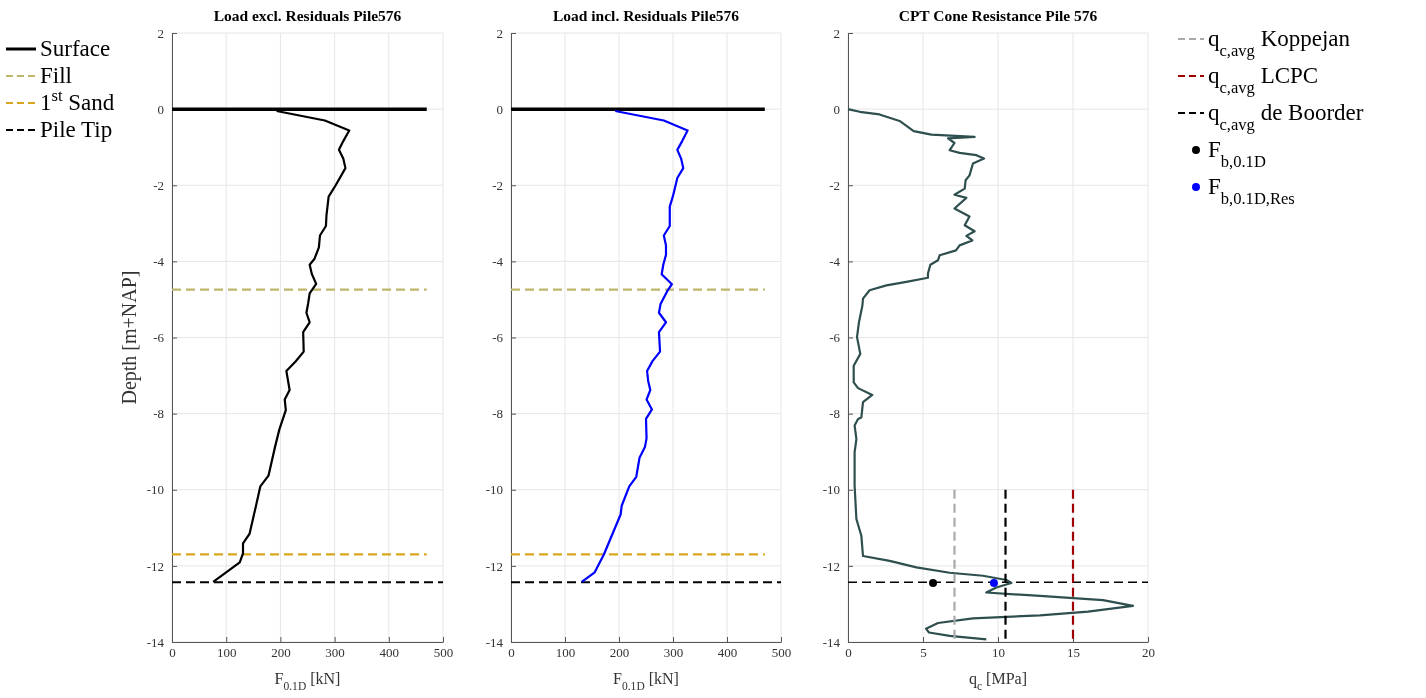 This screenshot has width=1426, height=698. I want to click on legend-label: F$_{b,0.1D}$, so click(1237, 154).